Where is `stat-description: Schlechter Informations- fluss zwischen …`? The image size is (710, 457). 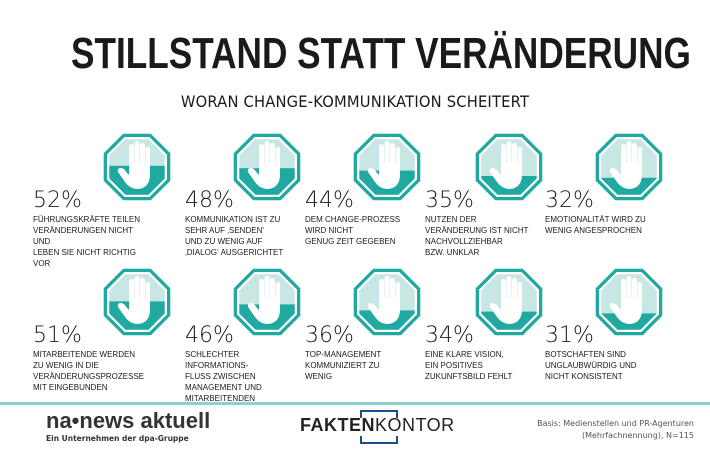 stat-description: Schlechter Informations- fluss zwischen … is located at coordinates (223, 376).